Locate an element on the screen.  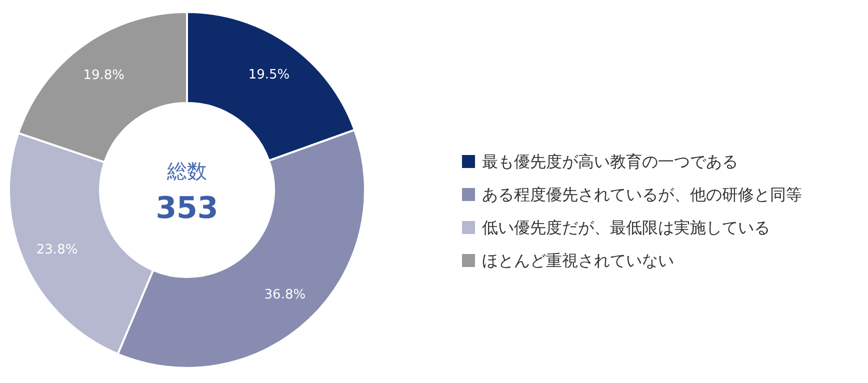
legend-label: 低い優先度だが、最低限は実施している is located at coordinates (626, 227).